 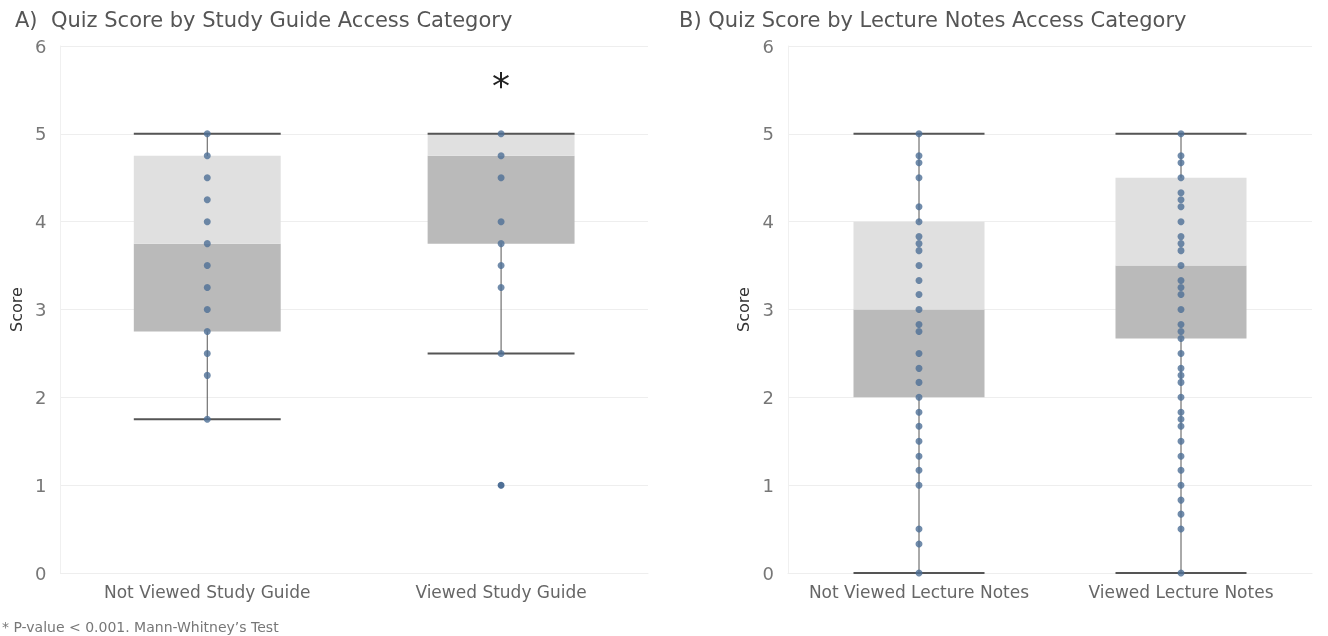 What do you see at coordinates (1181, 591) in the screenshot?
I see `x-tick-label: Viewed Lecture Notes` at bounding box center [1181, 591].